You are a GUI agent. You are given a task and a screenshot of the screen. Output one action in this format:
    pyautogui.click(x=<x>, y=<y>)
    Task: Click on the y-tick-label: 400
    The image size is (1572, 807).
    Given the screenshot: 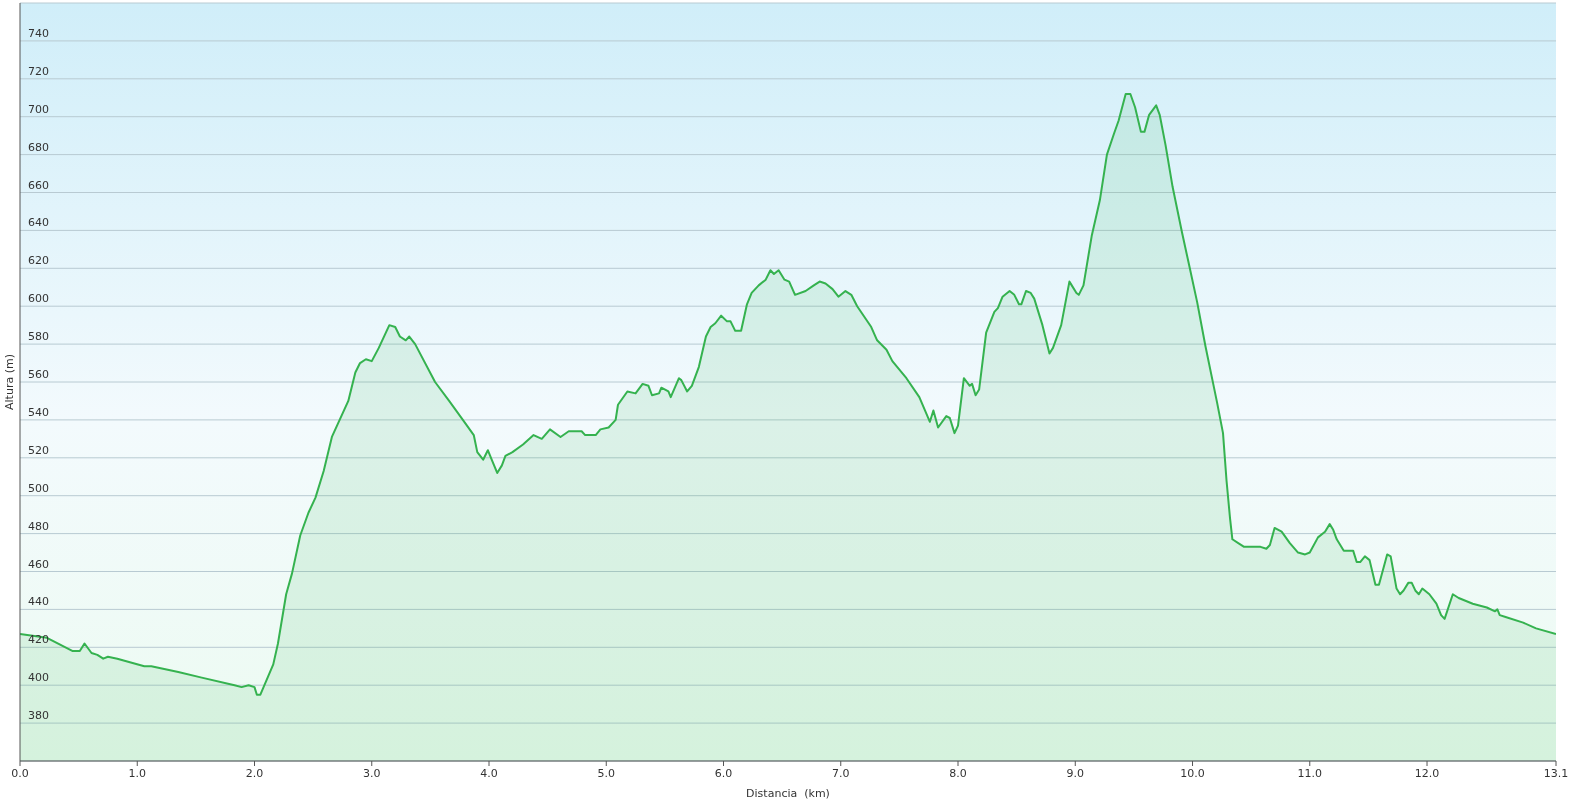 What is the action you would take?
    pyautogui.click(x=38, y=678)
    